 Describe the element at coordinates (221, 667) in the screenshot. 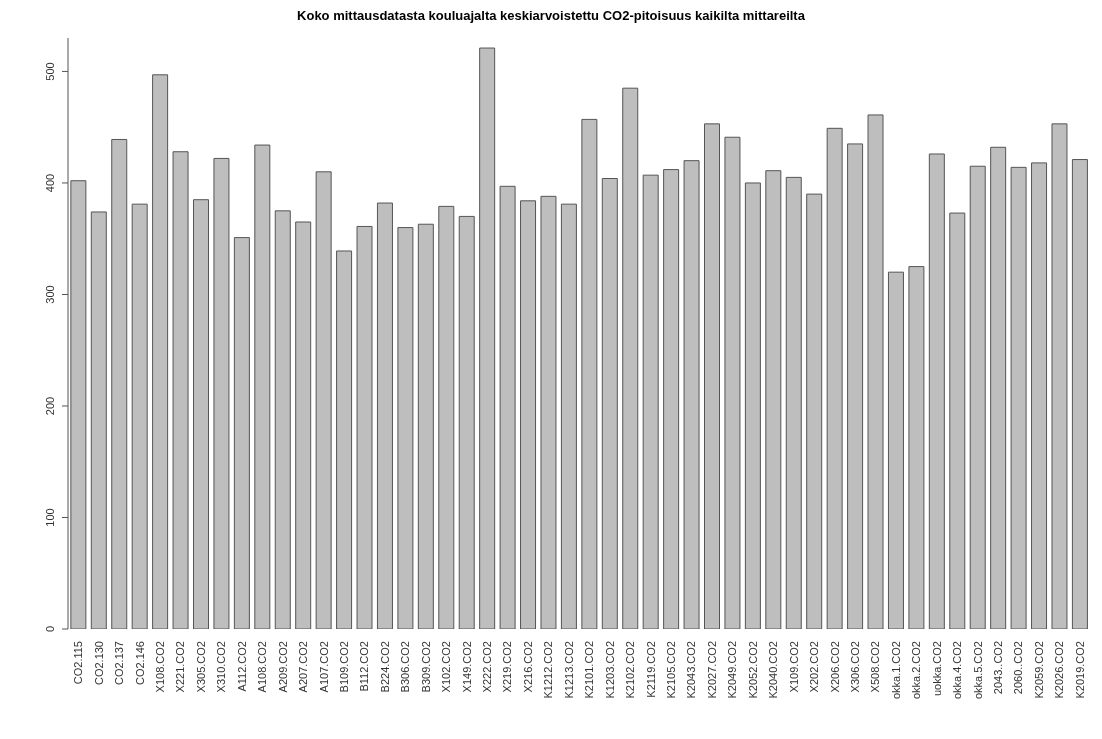

I see `x-tick-label: X310.CO2` at that location.